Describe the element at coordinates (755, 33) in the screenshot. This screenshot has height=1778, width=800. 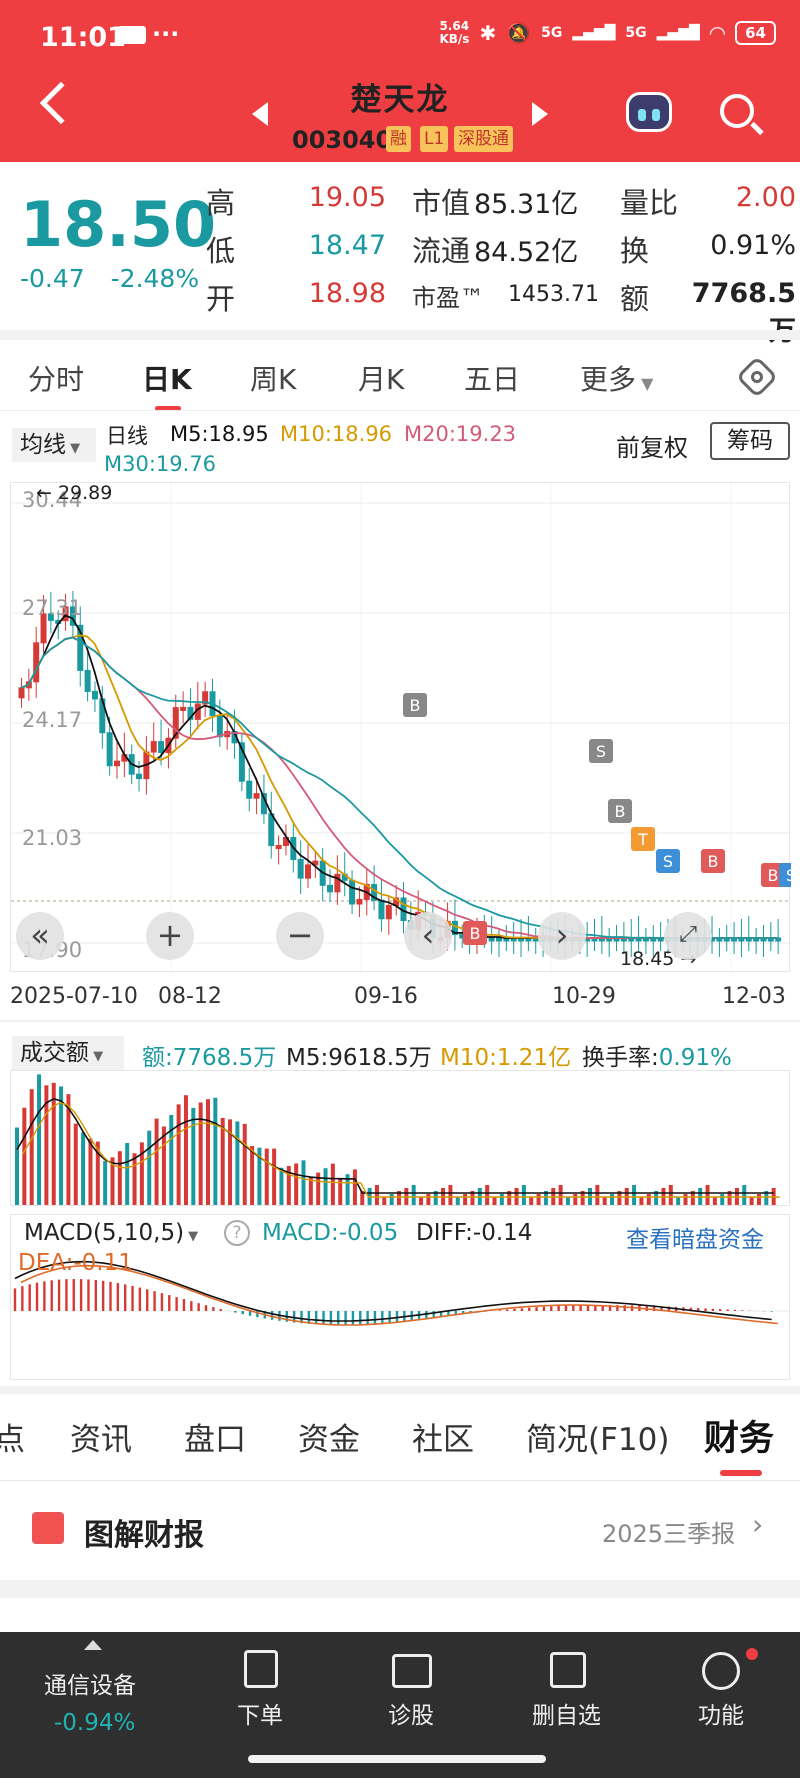
I see `battery-icon: 64` at that location.